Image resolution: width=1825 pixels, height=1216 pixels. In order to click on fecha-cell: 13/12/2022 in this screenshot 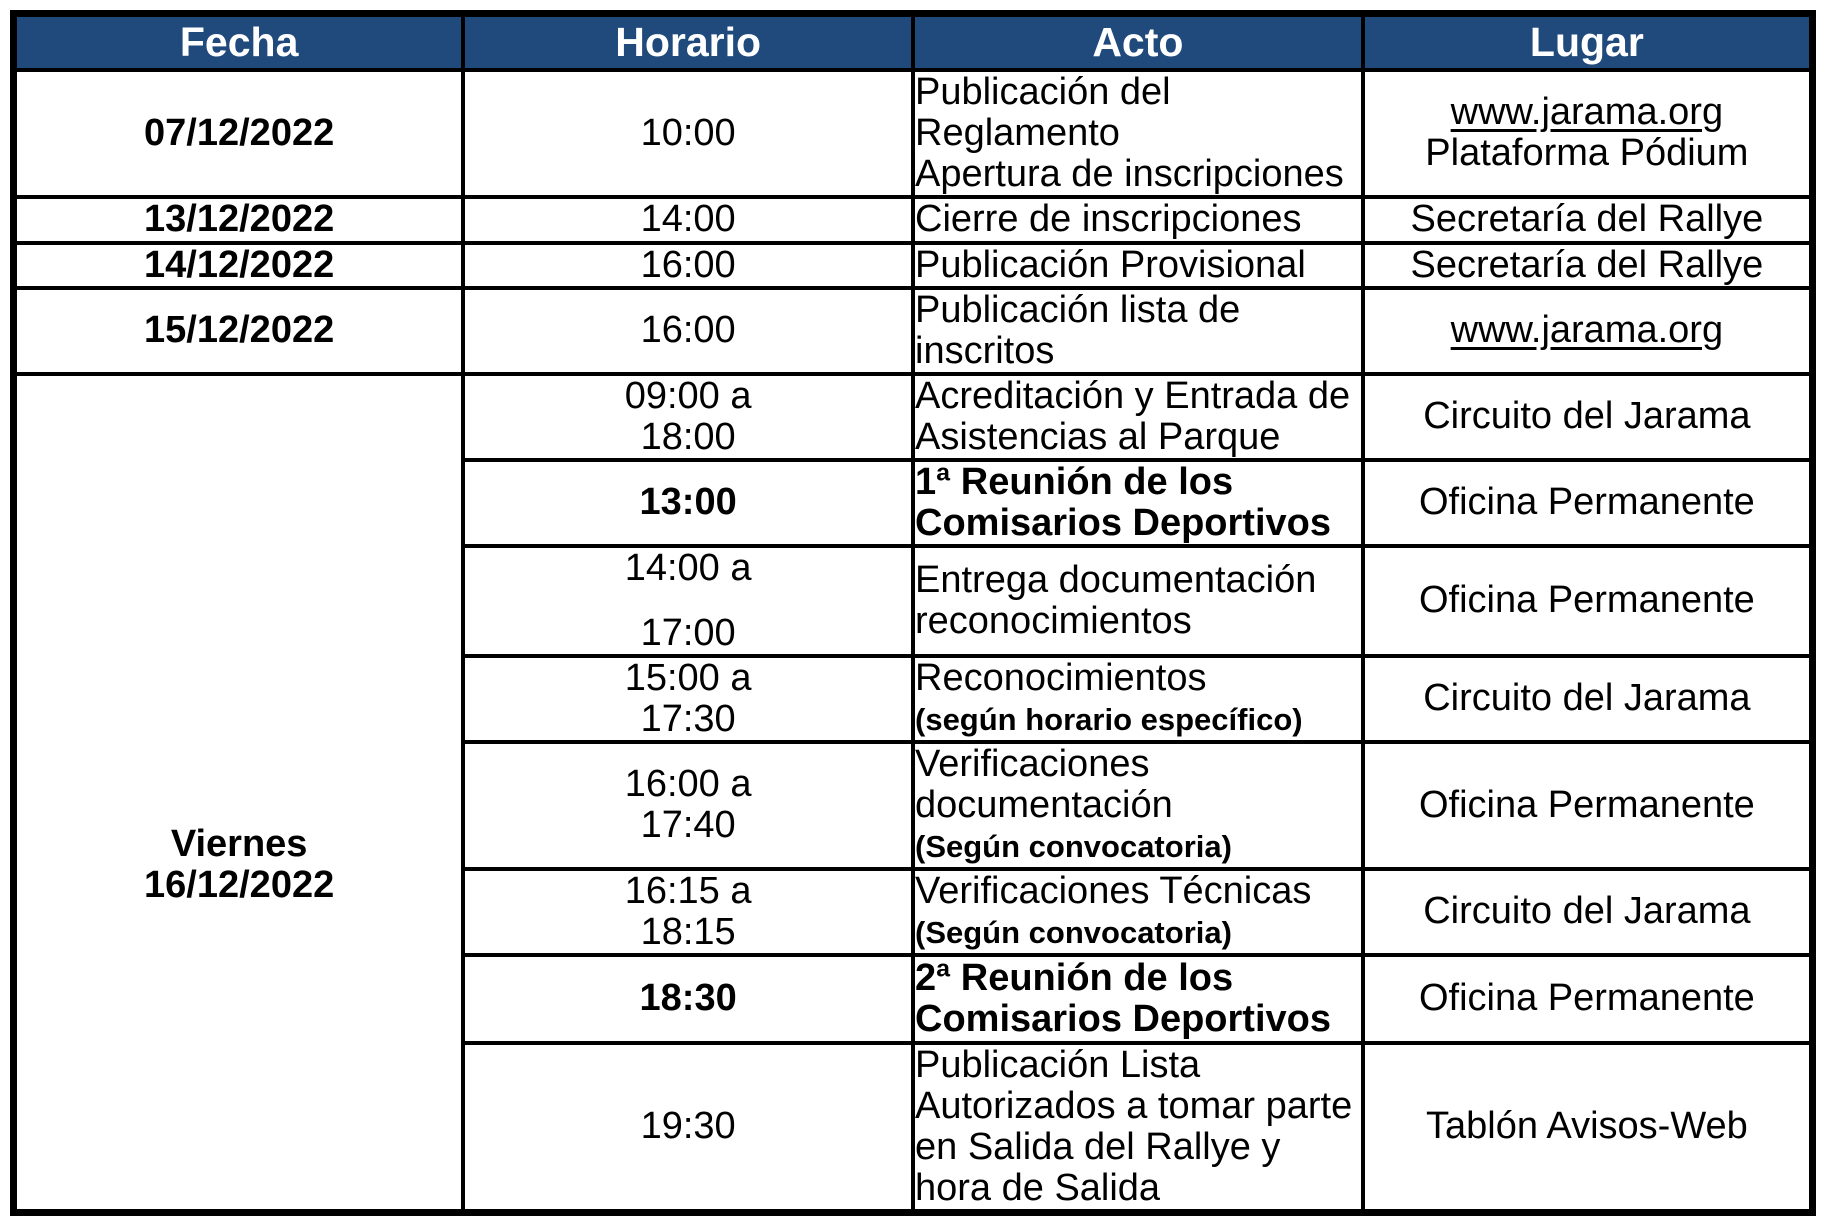, I will do `click(238, 219)`.